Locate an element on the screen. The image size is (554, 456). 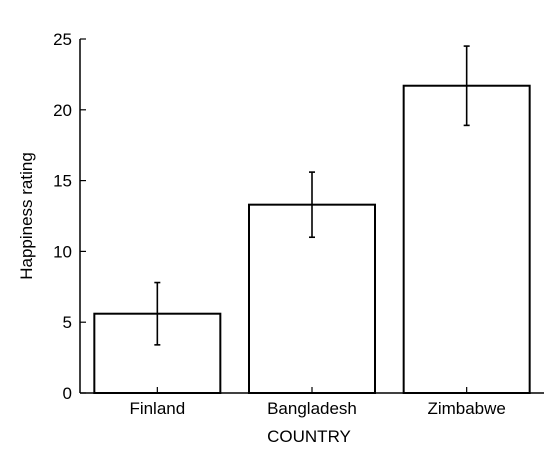
y-tick-label: 0 is located at coordinates (67, 393).